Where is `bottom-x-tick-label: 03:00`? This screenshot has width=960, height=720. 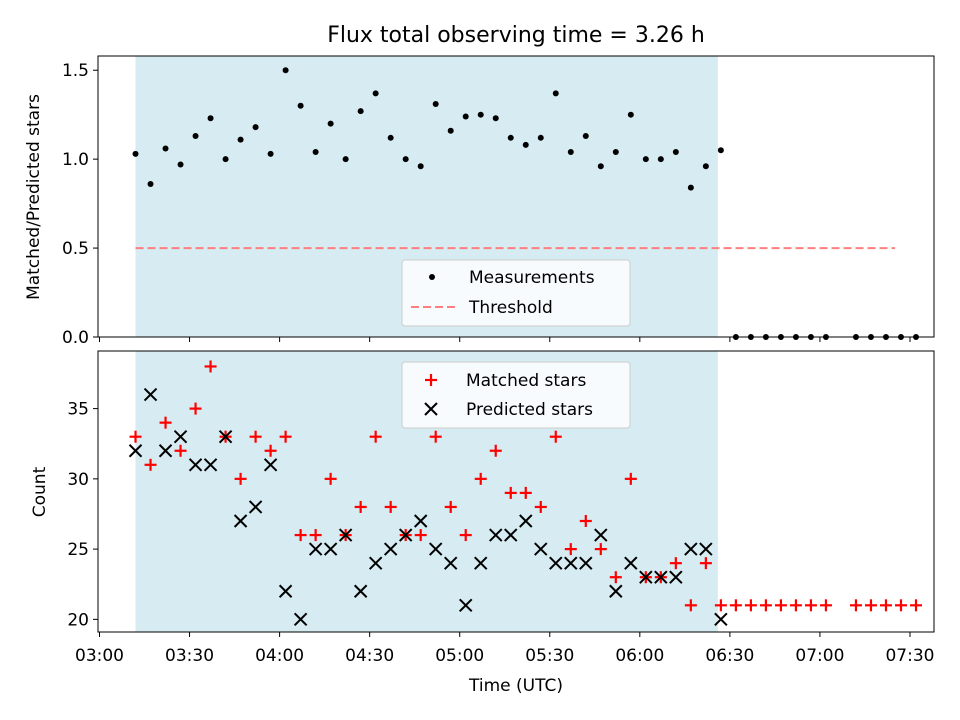 bottom-x-tick-label: 03:00 is located at coordinates (99, 656).